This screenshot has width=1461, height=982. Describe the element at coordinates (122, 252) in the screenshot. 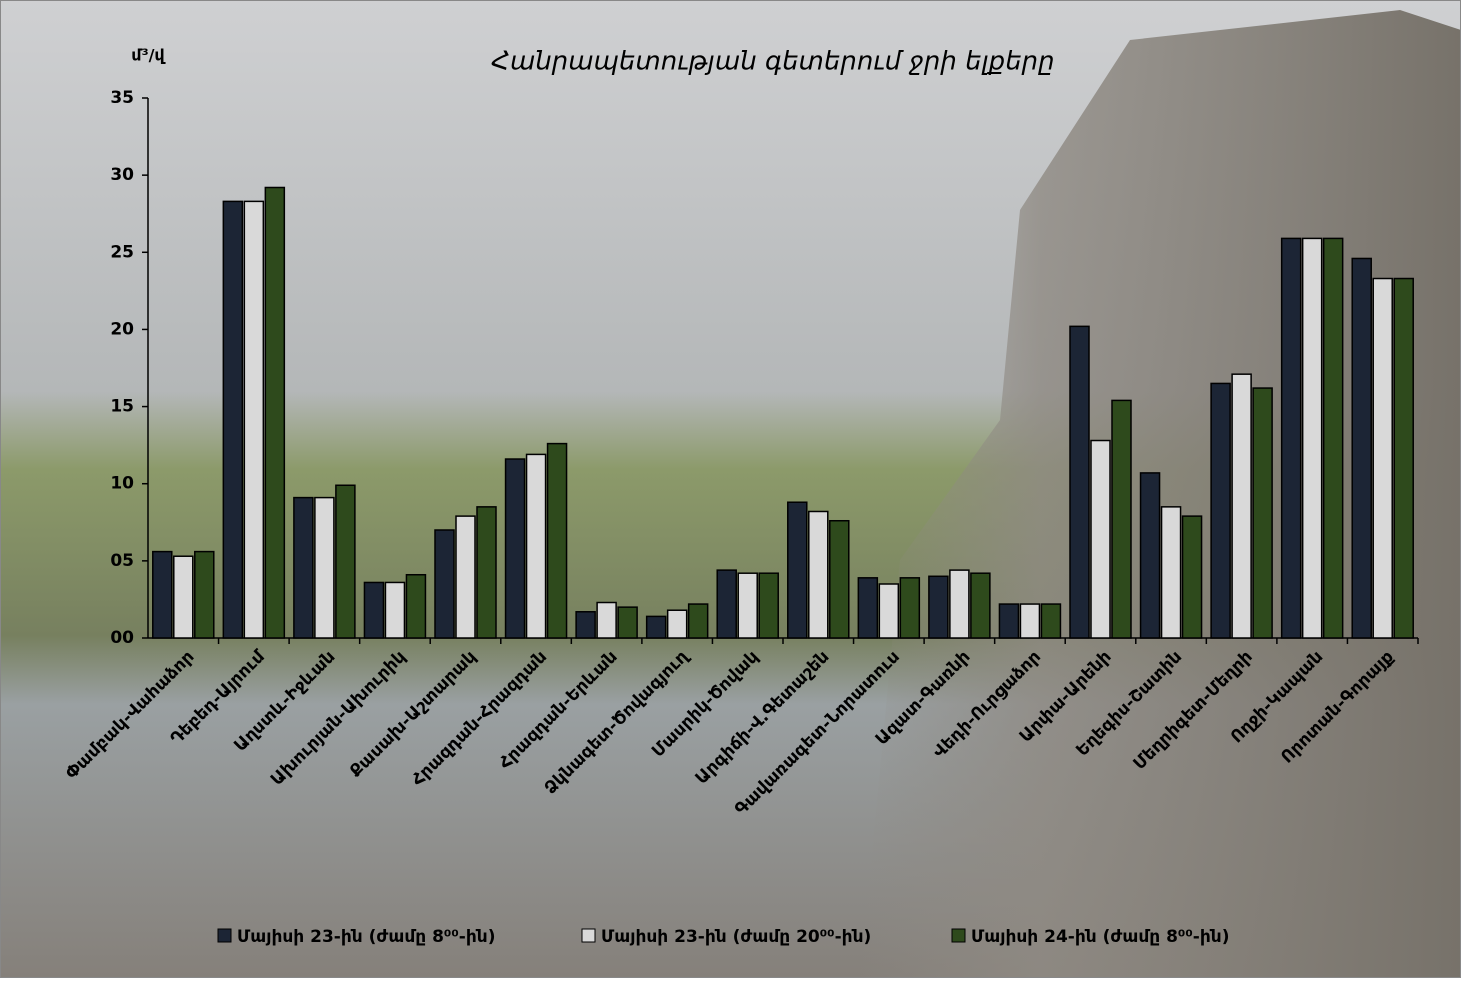

I see `y-tick-label: 25` at that location.